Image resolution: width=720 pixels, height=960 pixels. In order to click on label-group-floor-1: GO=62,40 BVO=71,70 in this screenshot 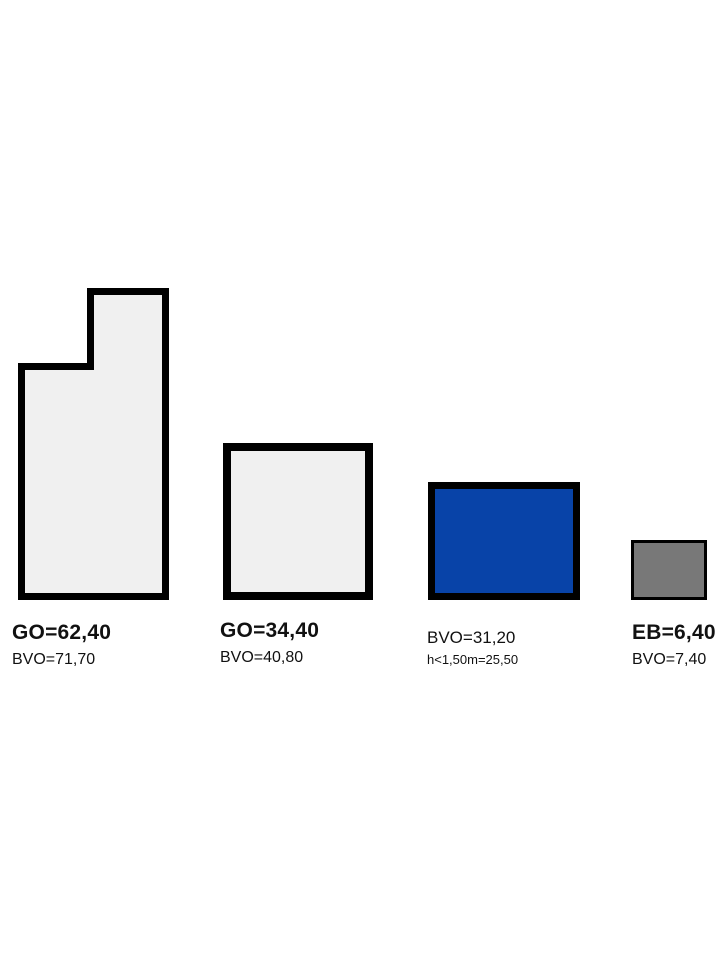, I will do `click(61, 645)`.